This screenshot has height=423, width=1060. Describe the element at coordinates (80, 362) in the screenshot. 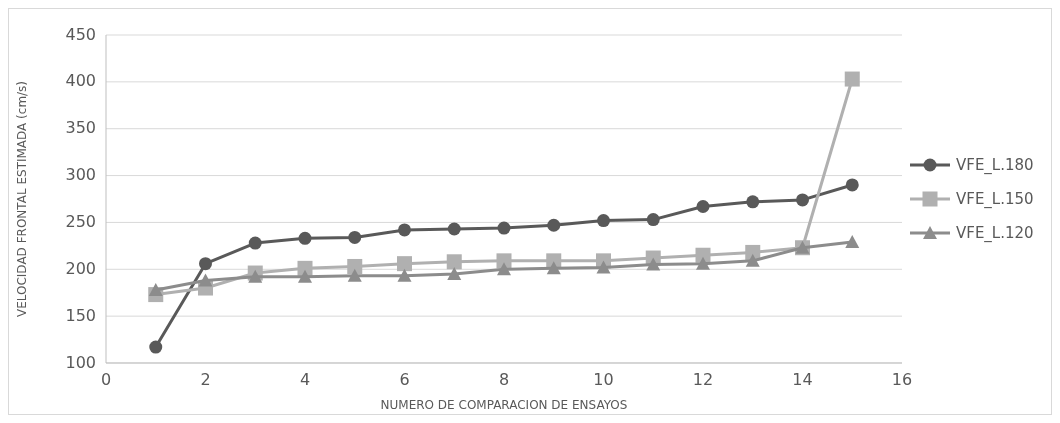

I see `y-tick-label: 100` at that location.